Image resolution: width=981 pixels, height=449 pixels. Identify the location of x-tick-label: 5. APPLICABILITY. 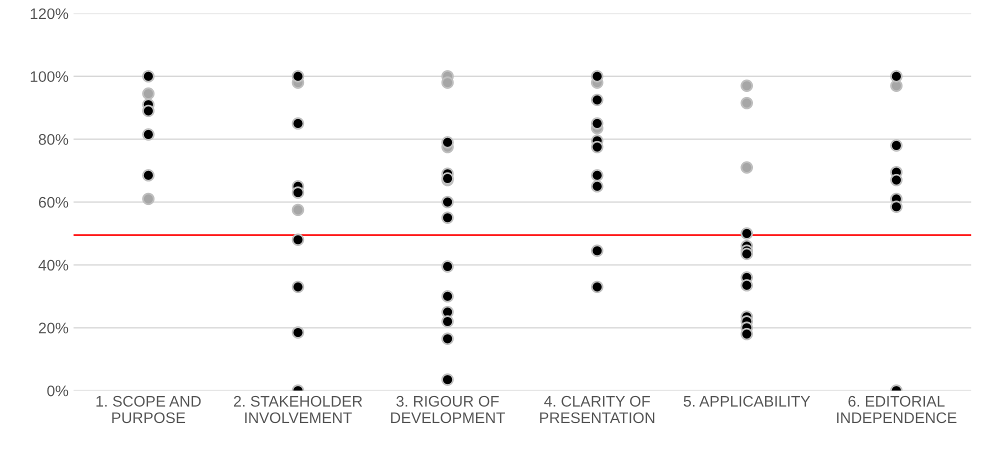
(747, 401).